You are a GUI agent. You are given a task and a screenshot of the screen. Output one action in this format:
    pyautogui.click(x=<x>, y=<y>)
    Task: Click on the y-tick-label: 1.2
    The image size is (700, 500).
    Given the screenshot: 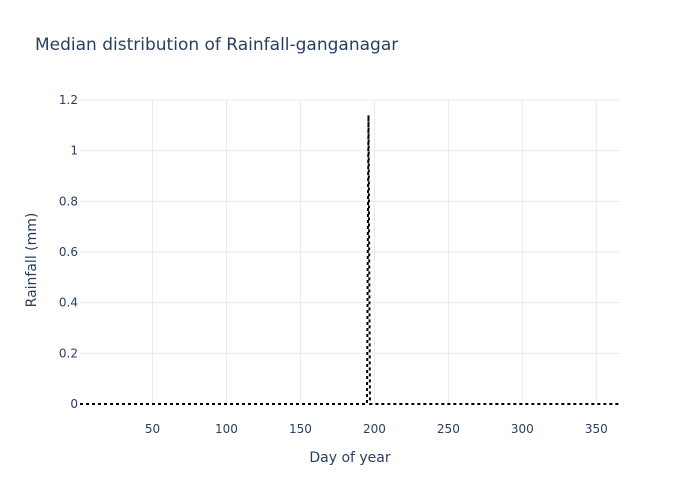 What is the action you would take?
    pyautogui.click(x=68, y=100)
    